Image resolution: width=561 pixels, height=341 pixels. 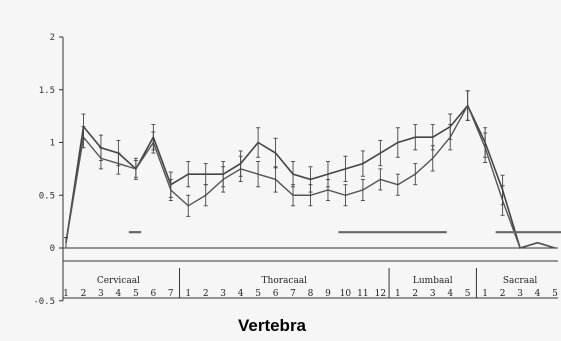 What do you see at coordinates (52, 144) in the screenshot?
I see `y-tick-label: 1` at bounding box center [52, 144].